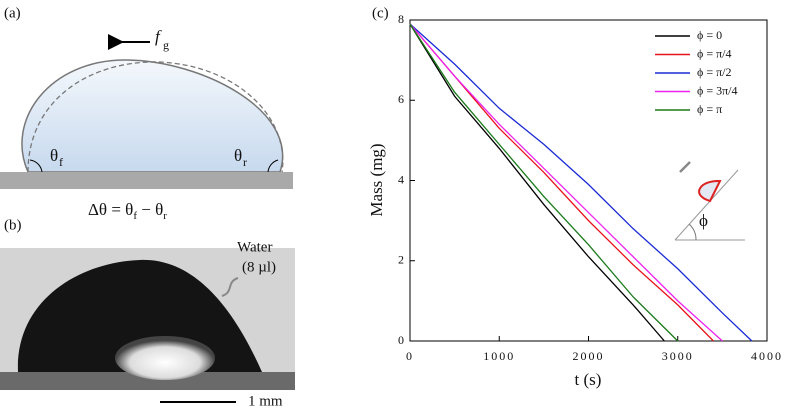  I want to click on y-tick-label: 6, so click(401, 99).